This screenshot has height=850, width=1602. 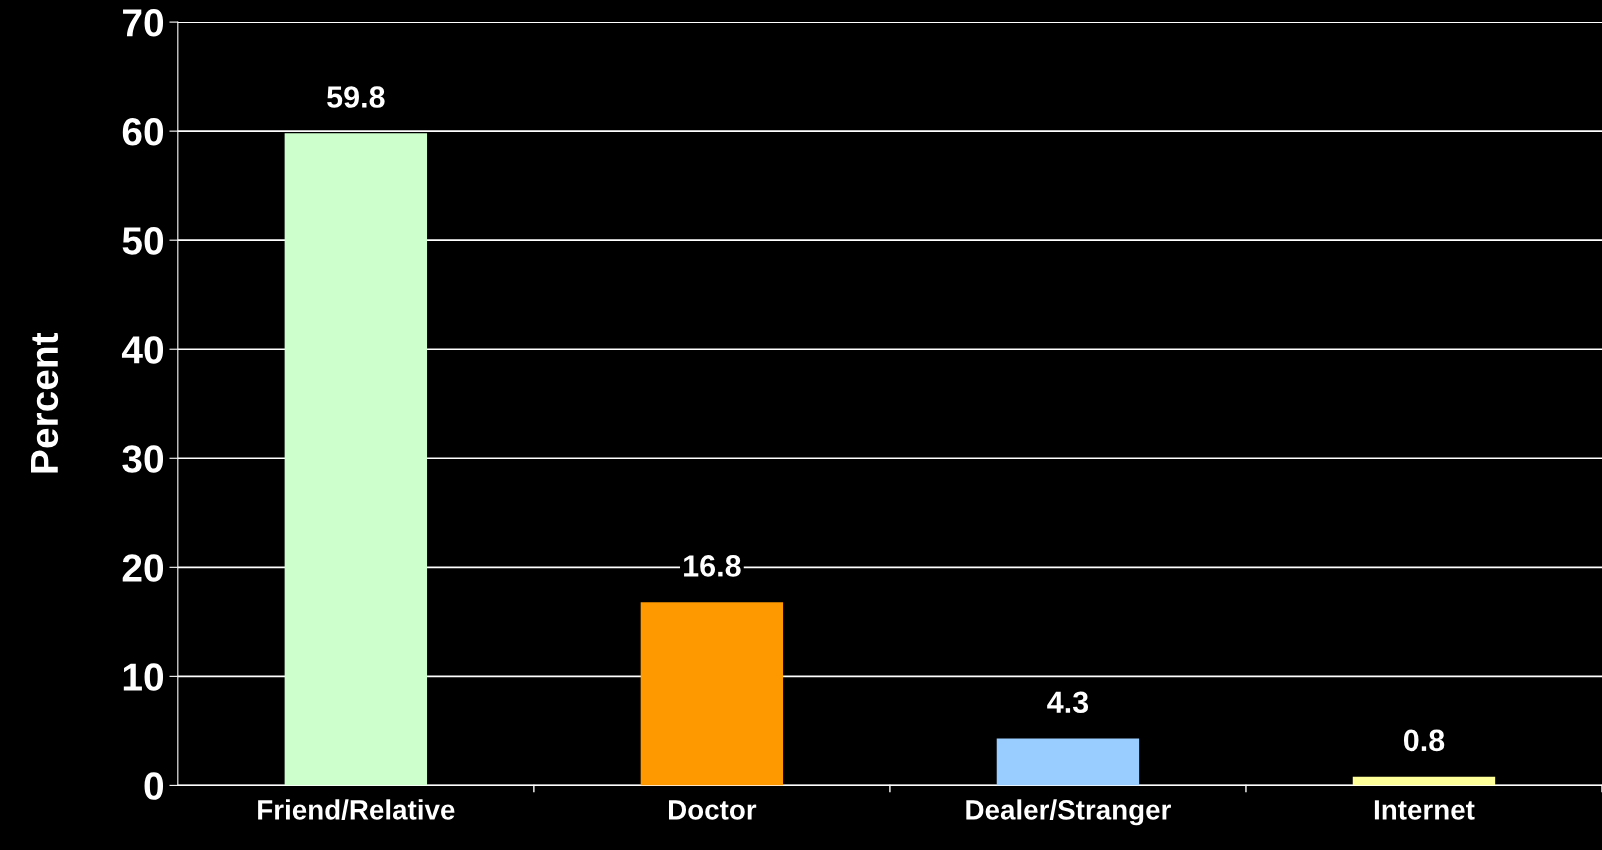 What do you see at coordinates (143, 23) in the screenshot?
I see `y-tick-label: 70` at bounding box center [143, 23].